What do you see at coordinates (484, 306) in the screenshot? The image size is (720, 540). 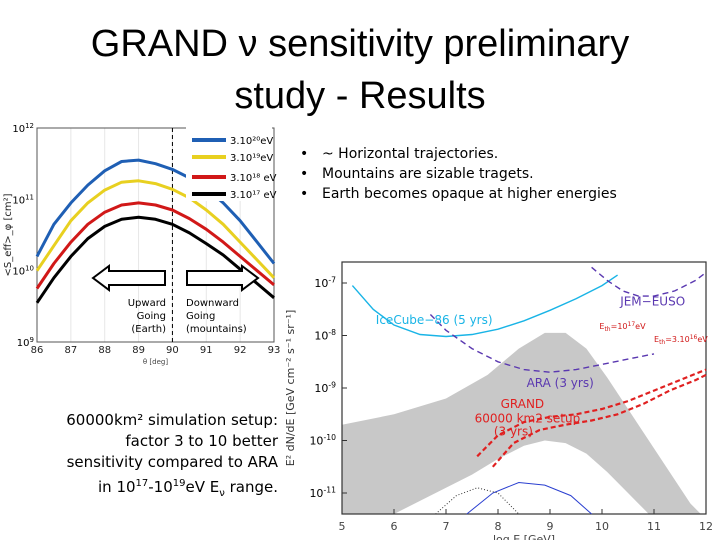 I see `series-line-icecube` at bounding box center [484, 306].